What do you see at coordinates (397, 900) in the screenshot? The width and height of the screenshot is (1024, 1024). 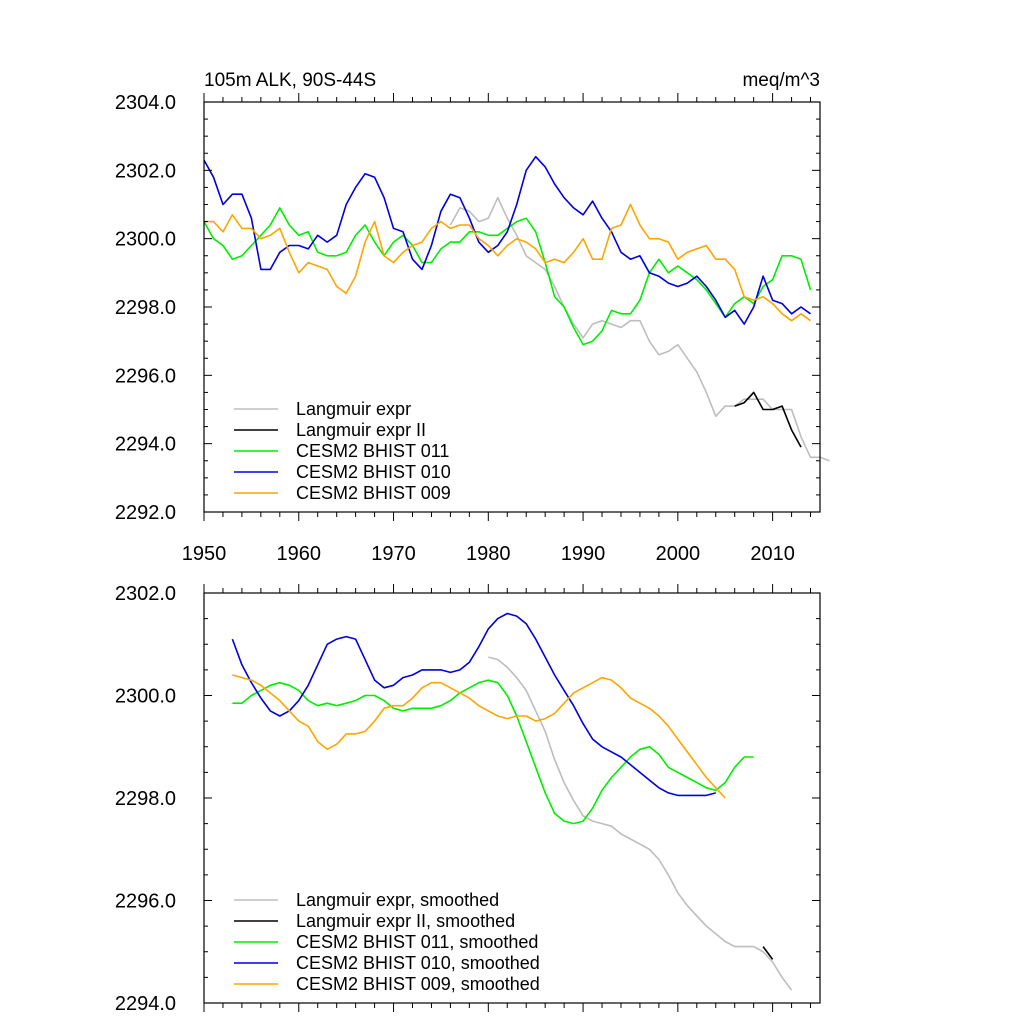 I see `legend-label-langmuir: Langmuir expr, smoothed` at bounding box center [397, 900].